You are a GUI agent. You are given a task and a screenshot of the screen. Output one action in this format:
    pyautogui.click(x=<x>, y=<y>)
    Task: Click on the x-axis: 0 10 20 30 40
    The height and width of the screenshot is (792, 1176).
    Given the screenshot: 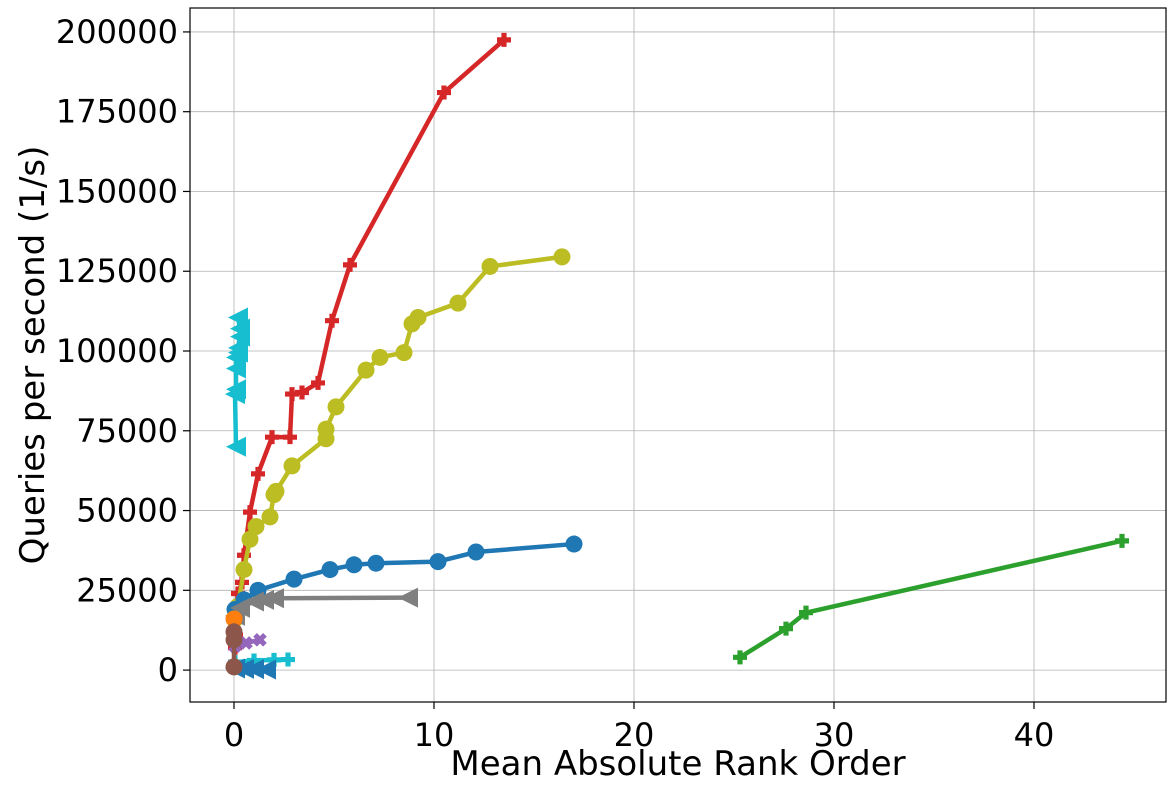 What is the action you would take?
    pyautogui.click(x=639, y=728)
    